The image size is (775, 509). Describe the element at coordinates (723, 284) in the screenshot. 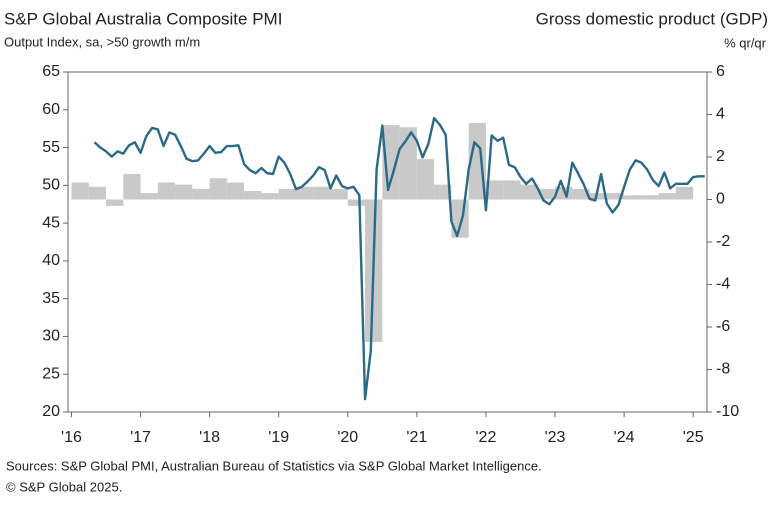

I see `y2-tick-label: -4` at that location.